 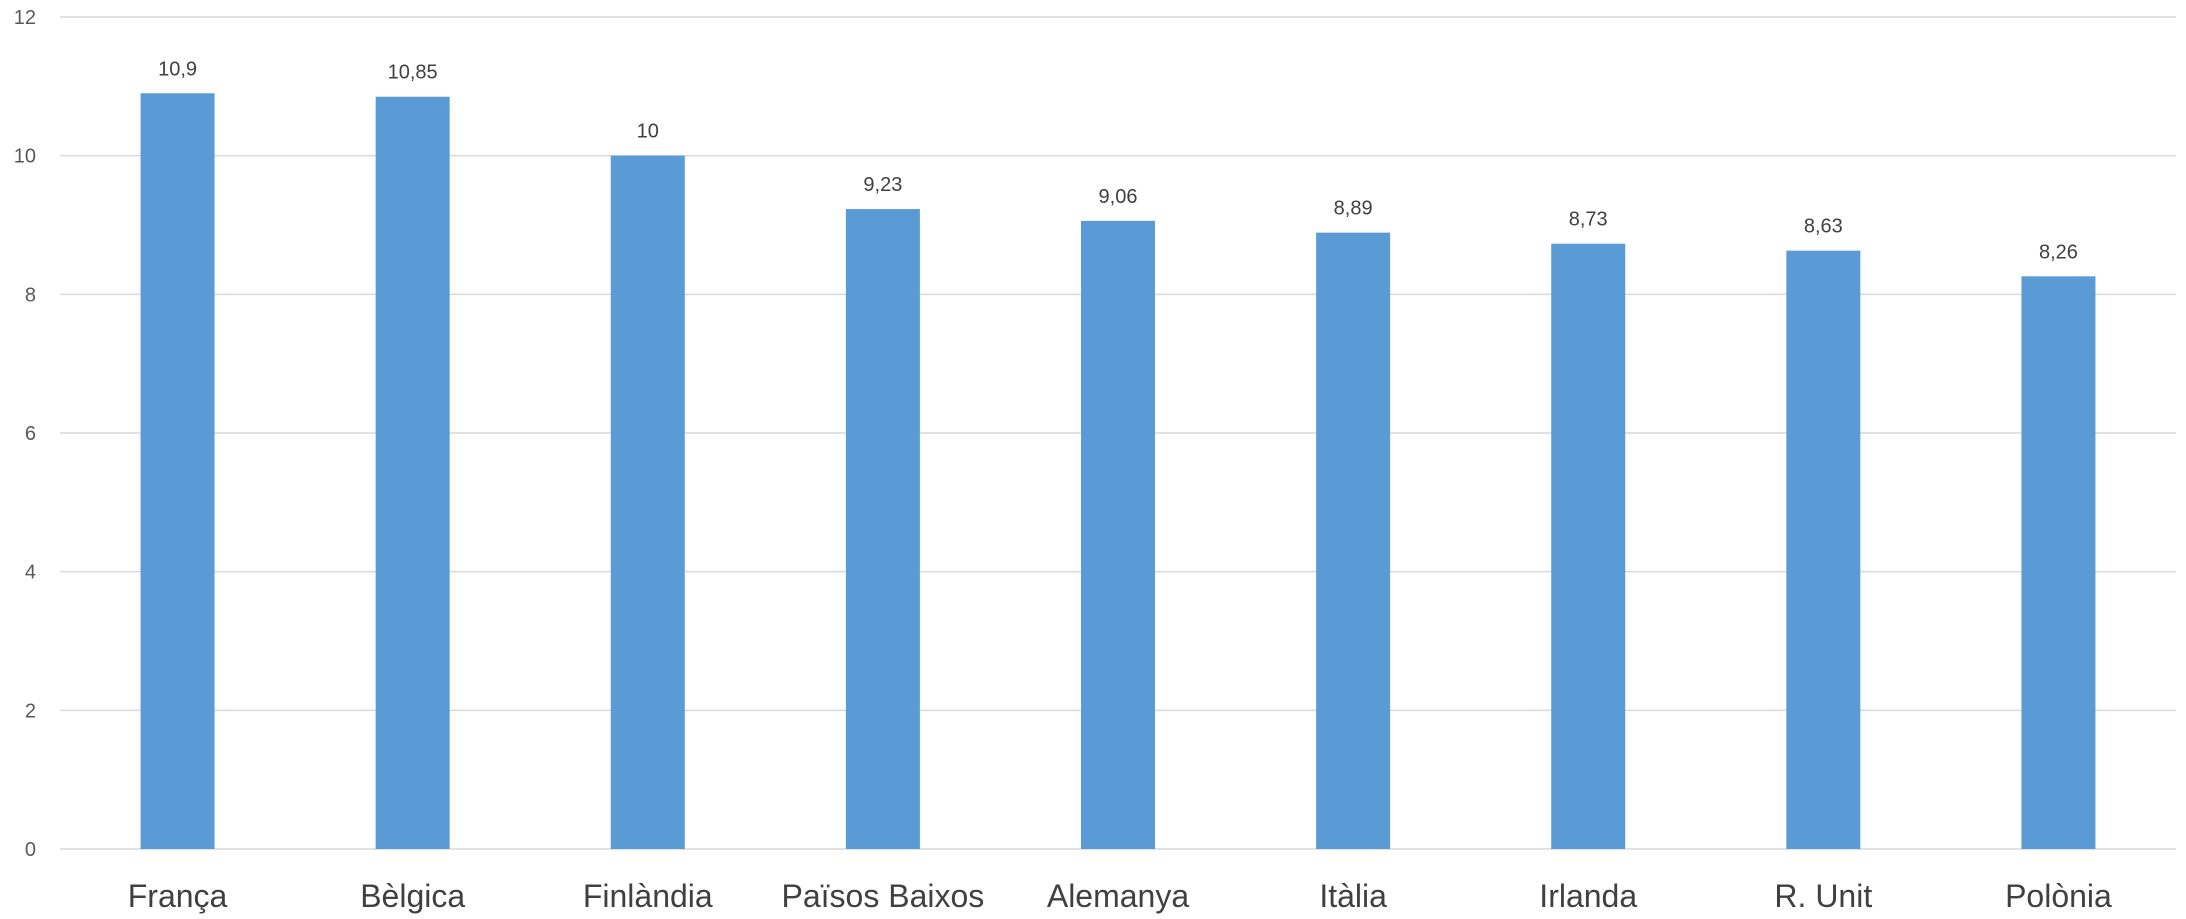 What do you see at coordinates (30, 295) in the screenshot?
I see `y-tick-label: 8` at bounding box center [30, 295].